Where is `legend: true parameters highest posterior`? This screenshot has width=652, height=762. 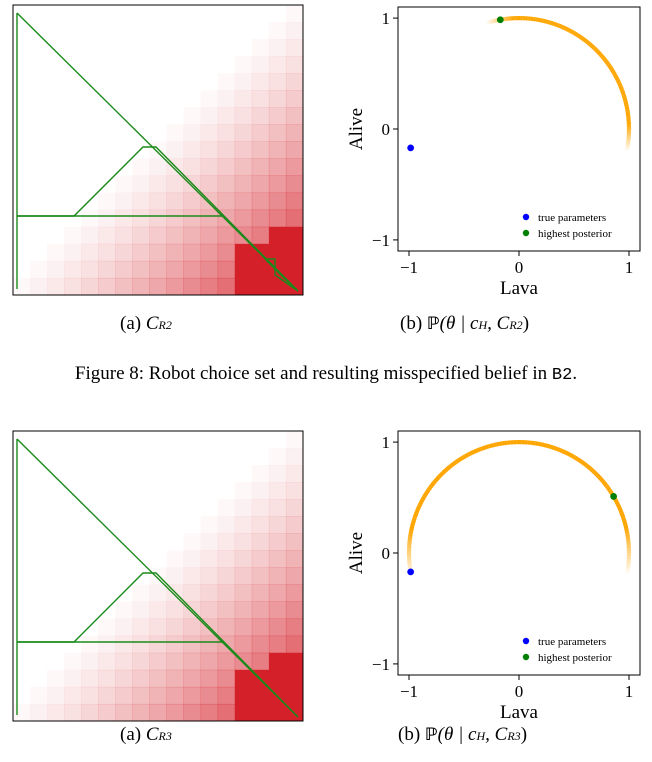
legend: true parameters highest posterior is located at coordinates (567, 650).